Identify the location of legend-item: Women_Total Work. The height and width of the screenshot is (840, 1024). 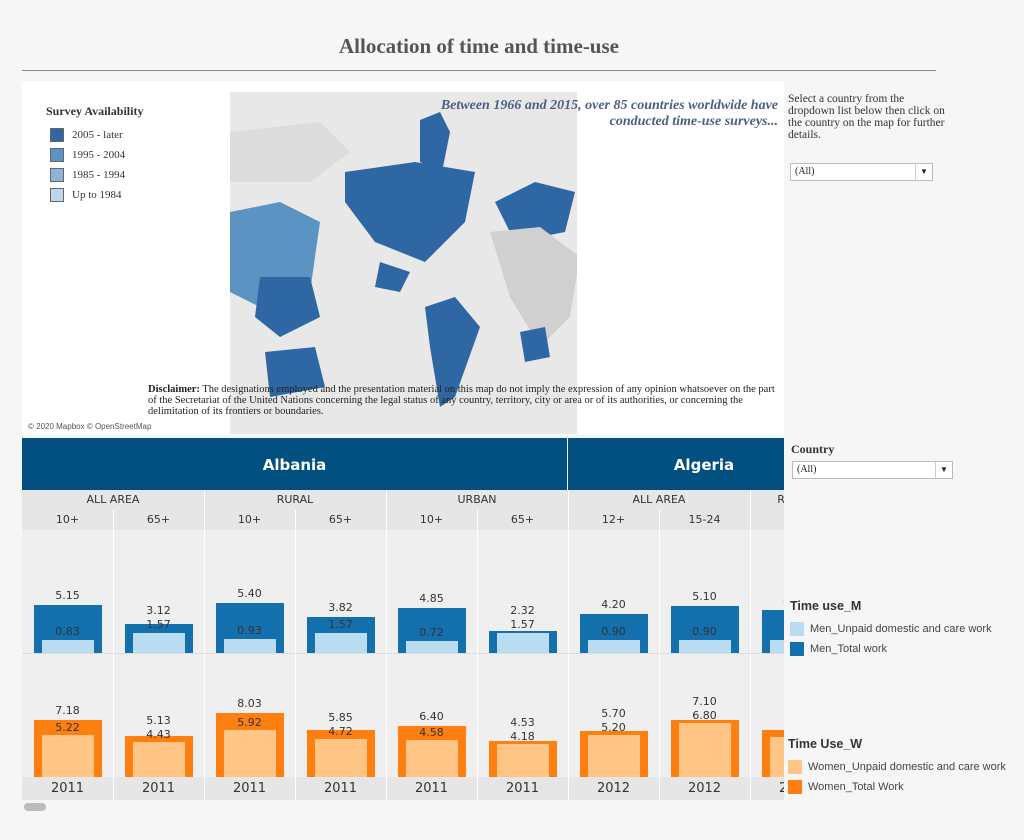
(897, 787).